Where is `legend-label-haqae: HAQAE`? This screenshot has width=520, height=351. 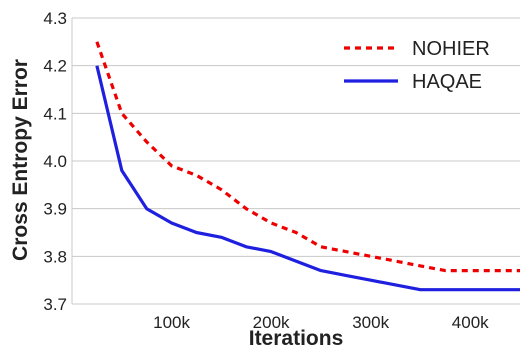
legend-label-haqae: HAQAE is located at coordinates (447, 82).